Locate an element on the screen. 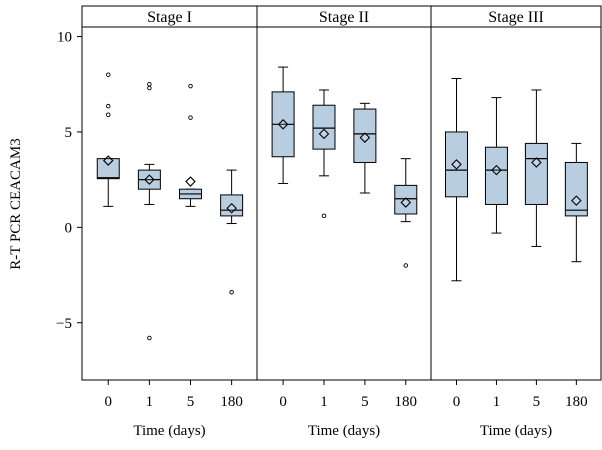 This screenshot has width=602, height=450. y-axis-label: R-T PCR CEACAM3 is located at coordinates (16, 203).